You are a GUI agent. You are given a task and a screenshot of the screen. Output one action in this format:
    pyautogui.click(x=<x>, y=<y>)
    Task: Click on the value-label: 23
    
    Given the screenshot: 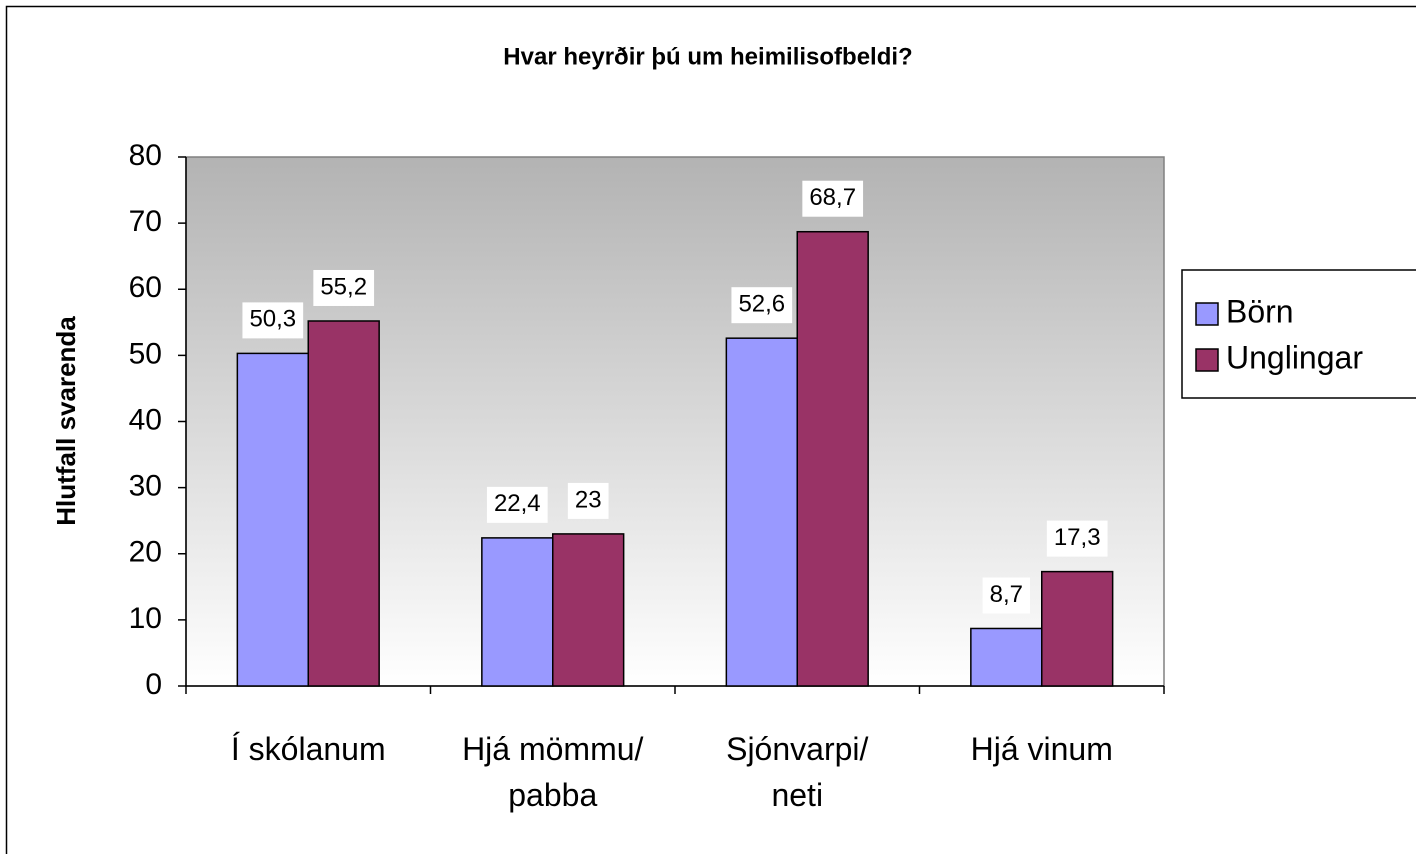 What is the action you would take?
    pyautogui.click(x=588, y=499)
    